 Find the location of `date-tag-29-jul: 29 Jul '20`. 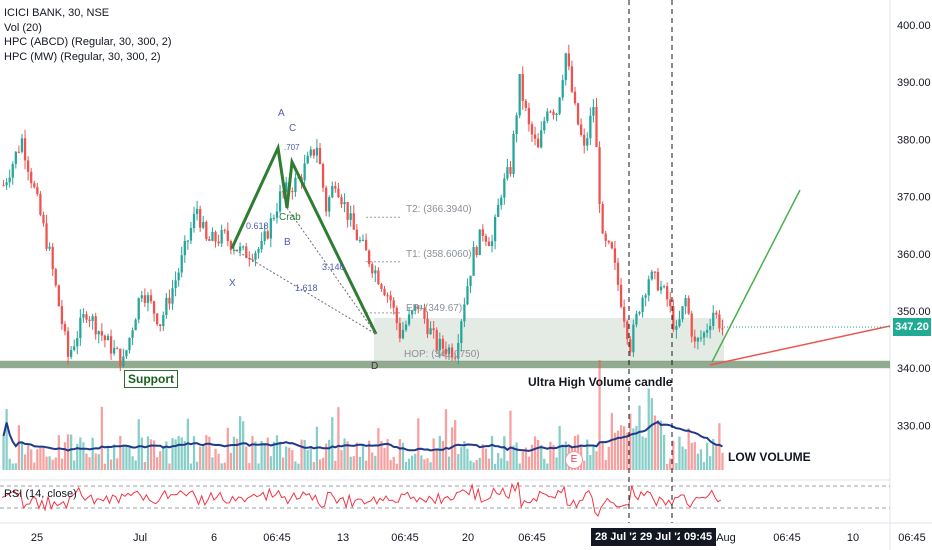

date-tag-29-jul: 29 Jul '20 is located at coordinates (665, 537).